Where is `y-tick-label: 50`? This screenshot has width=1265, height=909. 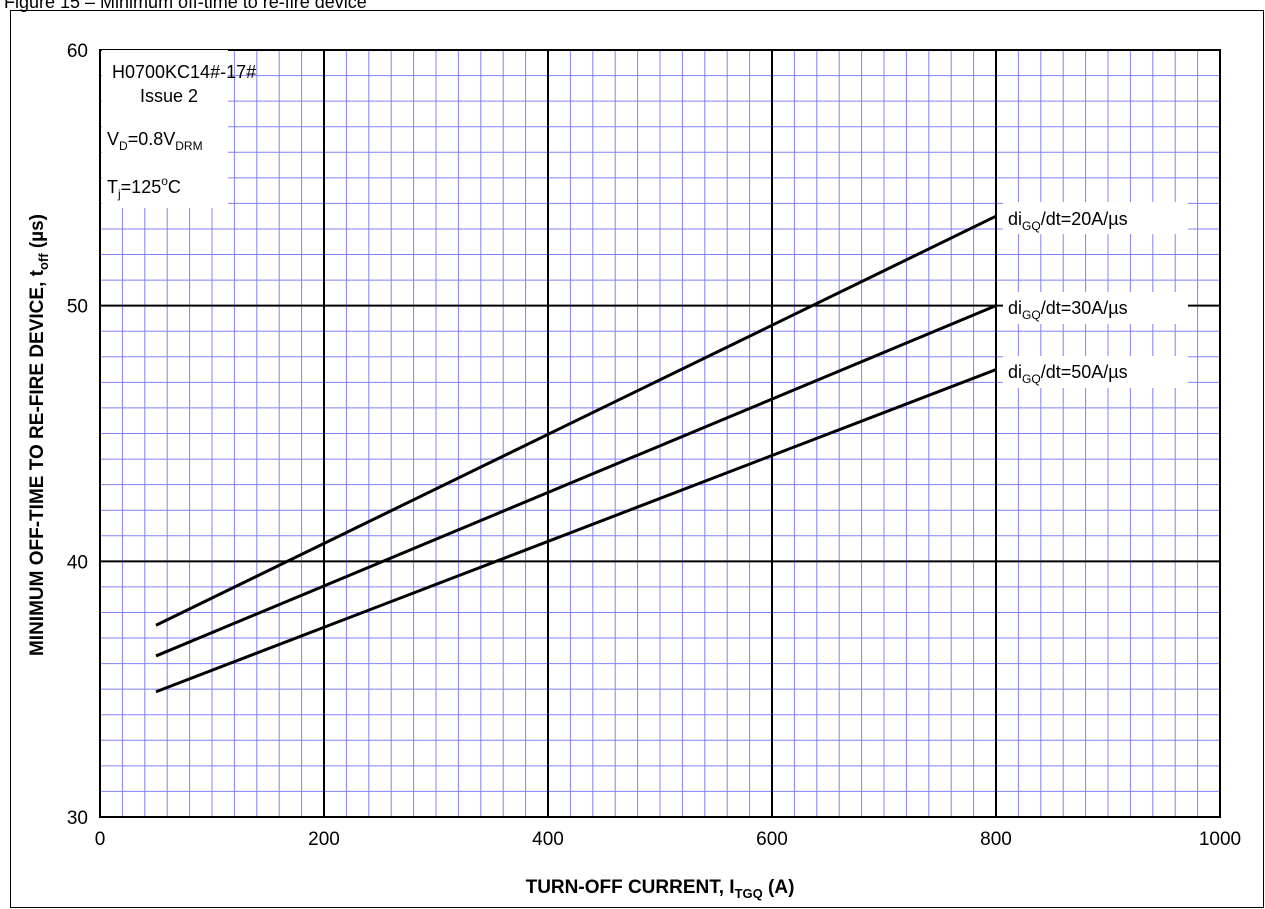
y-tick-label: 50 is located at coordinates (77, 307).